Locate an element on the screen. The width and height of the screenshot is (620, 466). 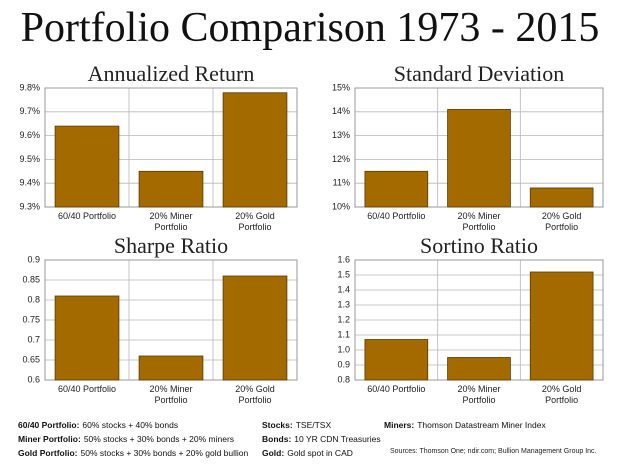
y-tick-label: 9.7% is located at coordinates (29, 111).